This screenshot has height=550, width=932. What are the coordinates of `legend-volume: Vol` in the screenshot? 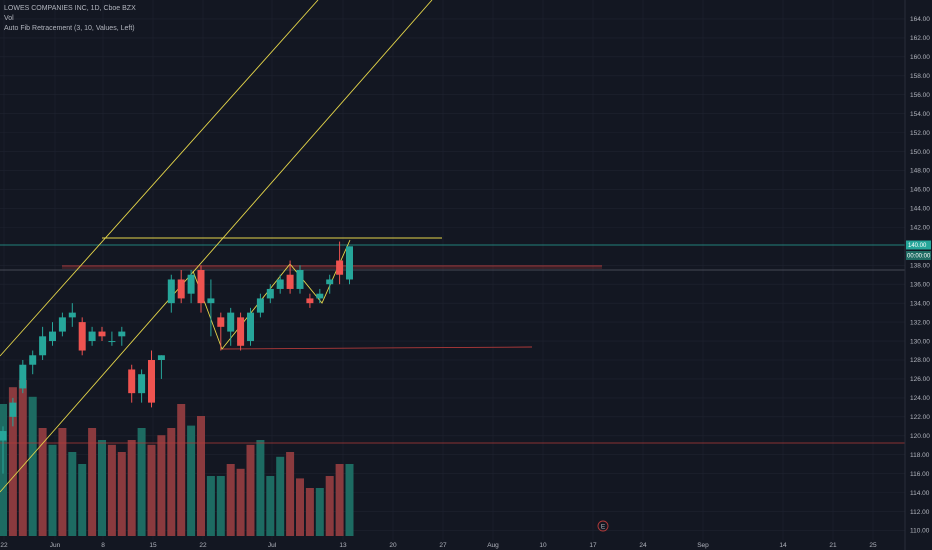 It's located at (9, 18).